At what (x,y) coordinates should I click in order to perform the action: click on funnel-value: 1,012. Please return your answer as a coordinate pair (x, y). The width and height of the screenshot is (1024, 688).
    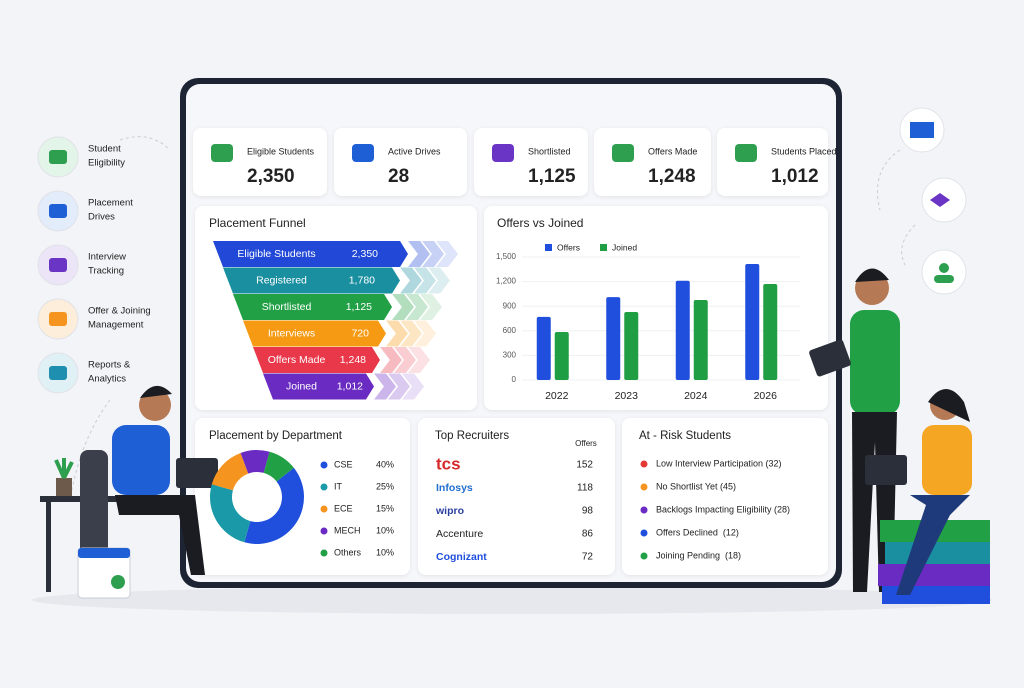
    Looking at the image, I should click on (350, 386).